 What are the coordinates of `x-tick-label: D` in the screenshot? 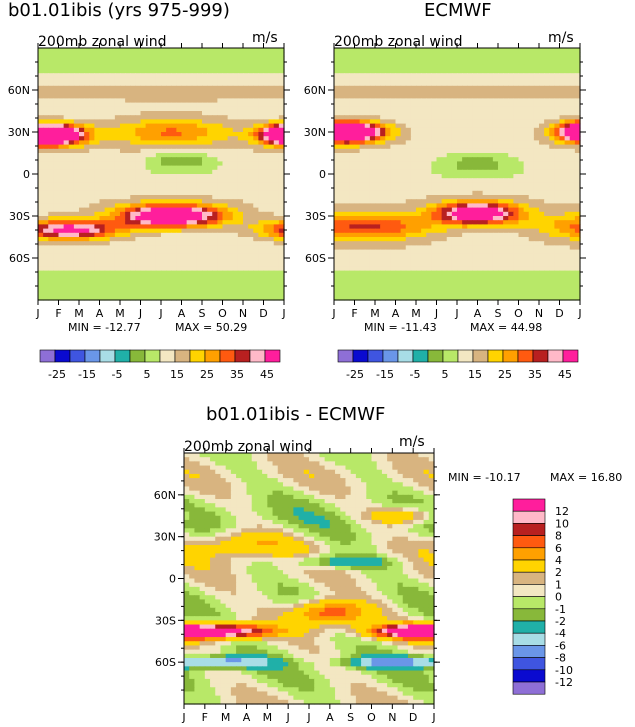 It's located at (263, 313).